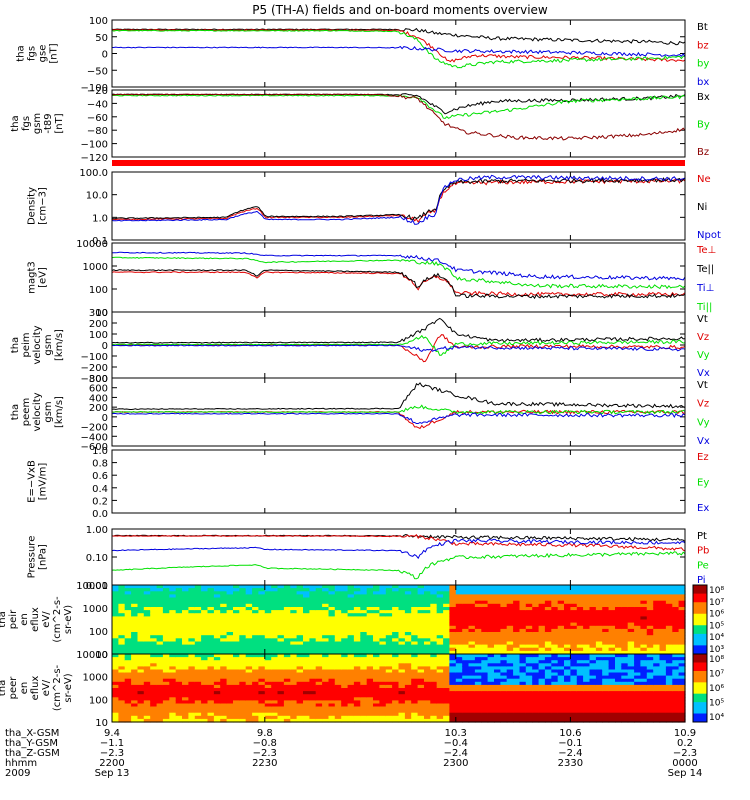 The height and width of the screenshot is (800, 750). Describe the element at coordinates (703, 457) in the screenshot. I see `legend-label: Ez` at that location.